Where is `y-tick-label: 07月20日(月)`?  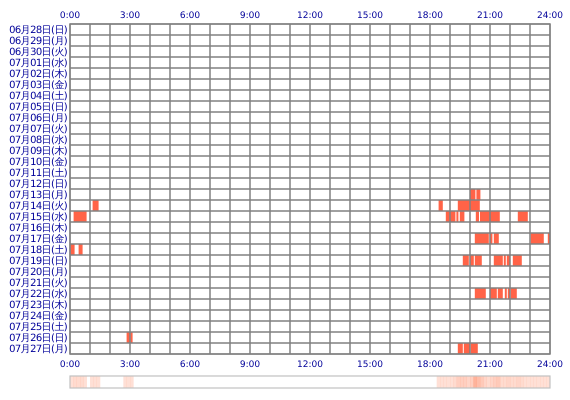
y-tick-label: 07月20日(月) is located at coordinates (38, 272).